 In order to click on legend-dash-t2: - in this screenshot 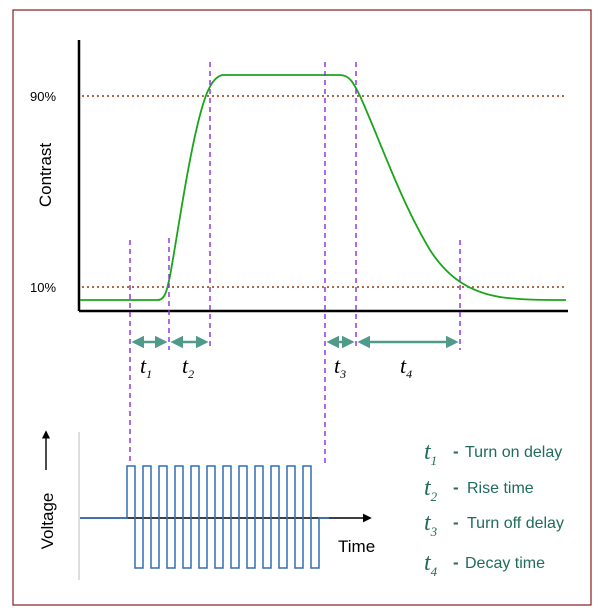, I will do `click(456, 487)`.